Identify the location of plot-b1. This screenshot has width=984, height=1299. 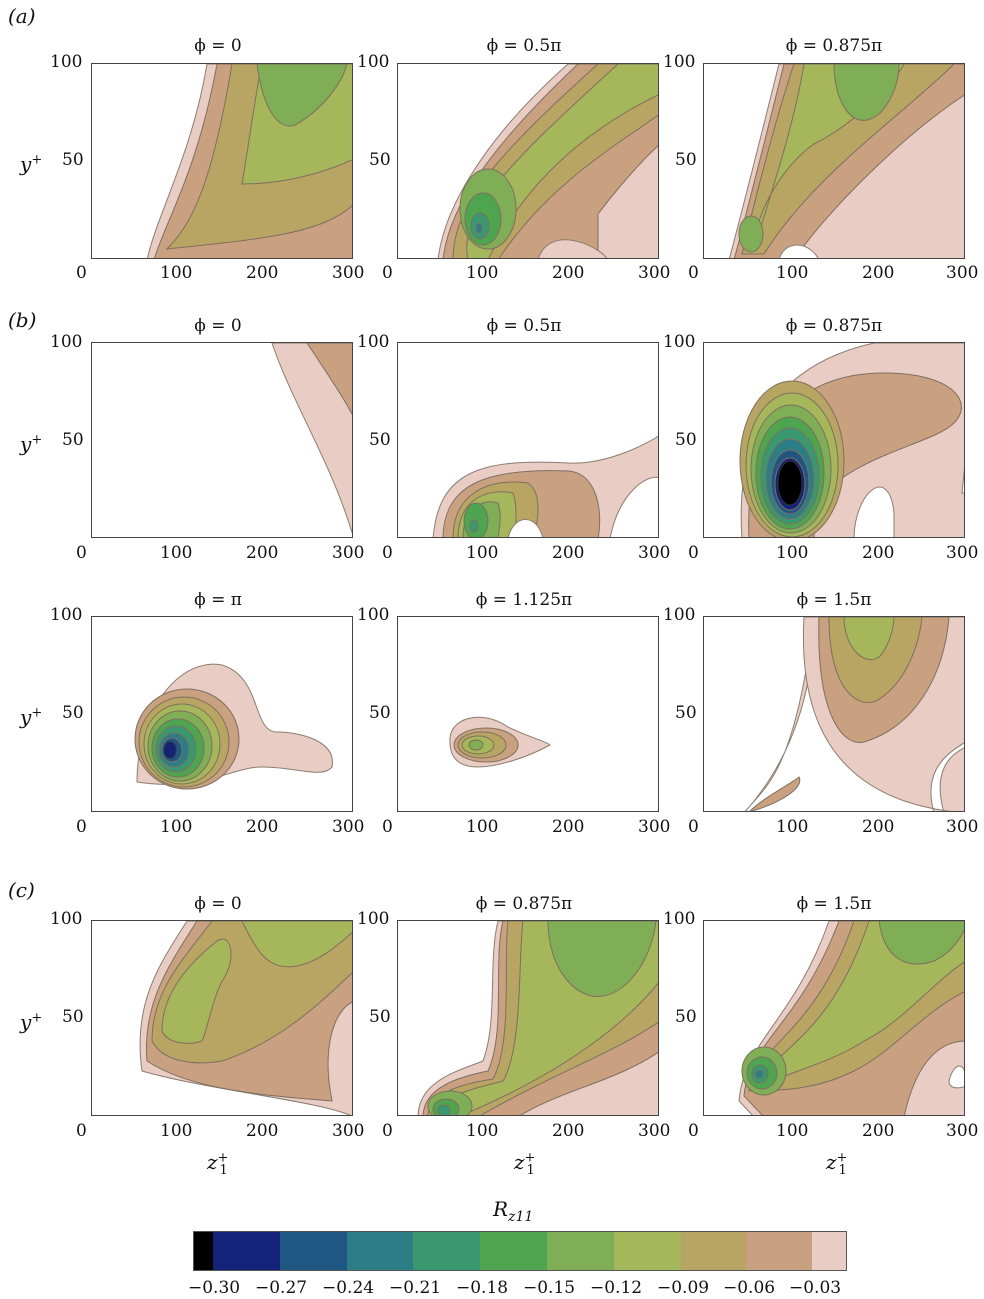
(222, 440).